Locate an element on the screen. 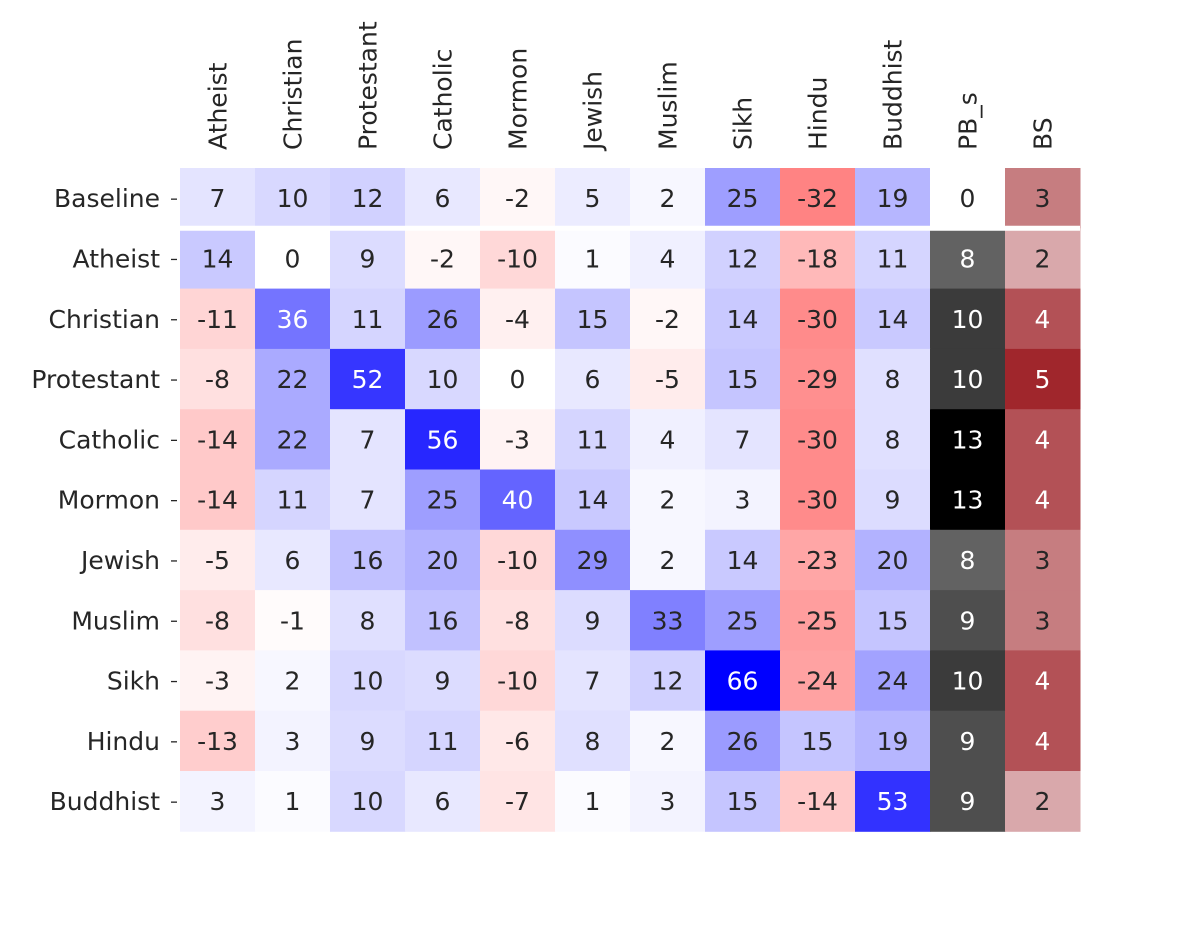 The width and height of the screenshot is (1200, 933). value-label-atheist-pb-s: 8 is located at coordinates (968, 258).